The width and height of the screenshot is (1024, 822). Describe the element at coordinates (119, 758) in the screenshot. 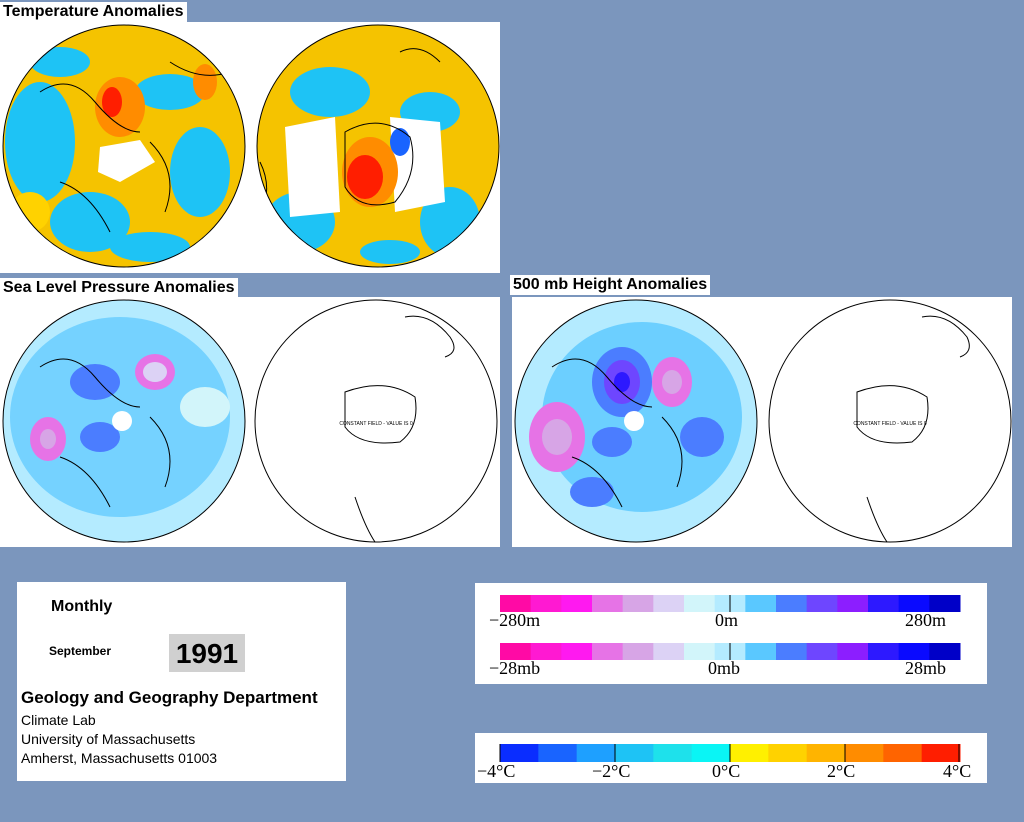

I see `address-line: Amherst, Massachusetts 01003` at that location.